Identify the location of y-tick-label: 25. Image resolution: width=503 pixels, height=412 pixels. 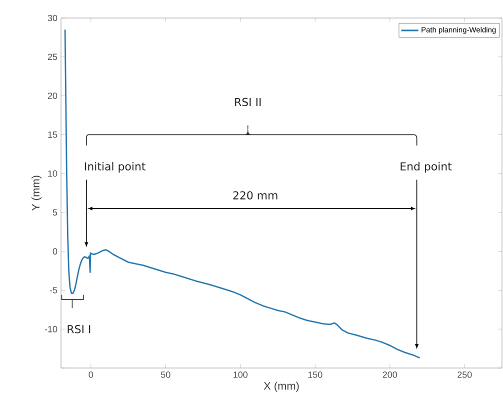
(53, 57).